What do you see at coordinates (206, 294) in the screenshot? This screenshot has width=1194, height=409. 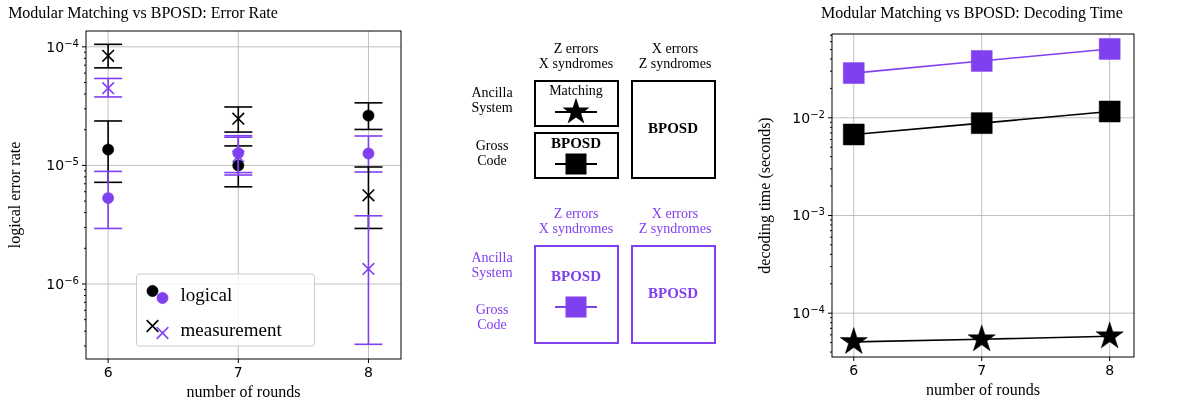 I see `legend-label: logical` at bounding box center [206, 294].